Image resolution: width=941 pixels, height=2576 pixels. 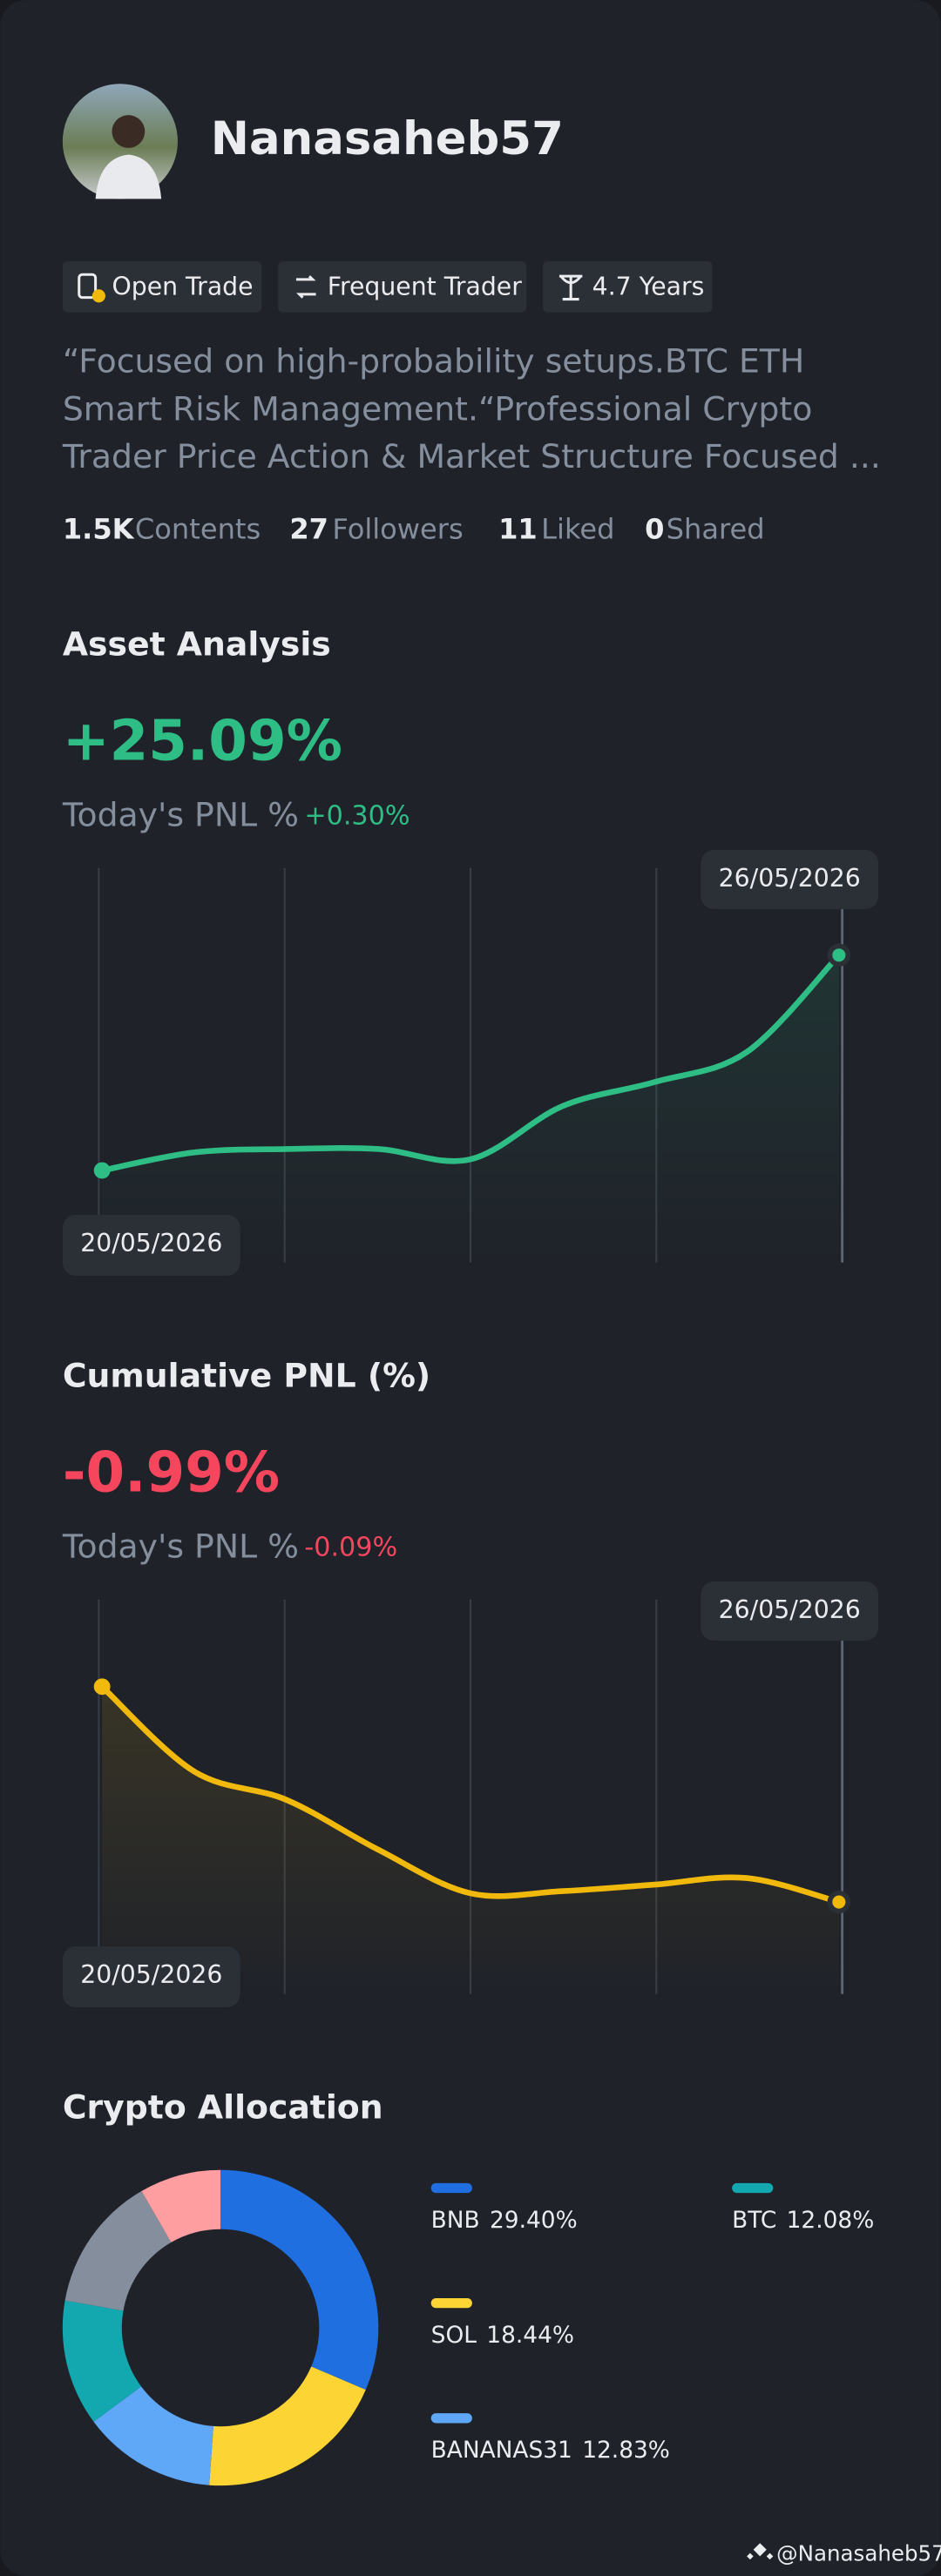 What do you see at coordinates (654, 529) in the screenshot?
I see `stat-value: 0` at bounding box center [654, 529].